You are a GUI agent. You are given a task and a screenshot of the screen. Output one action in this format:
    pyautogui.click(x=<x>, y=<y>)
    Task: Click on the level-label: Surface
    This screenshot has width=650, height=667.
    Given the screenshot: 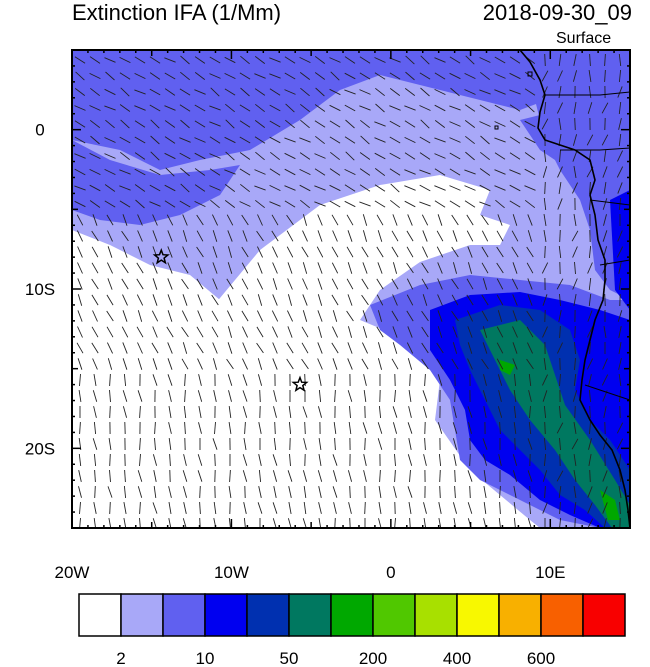 What is the action you would take?
    pyautogui.click(x=584, y=38)
    